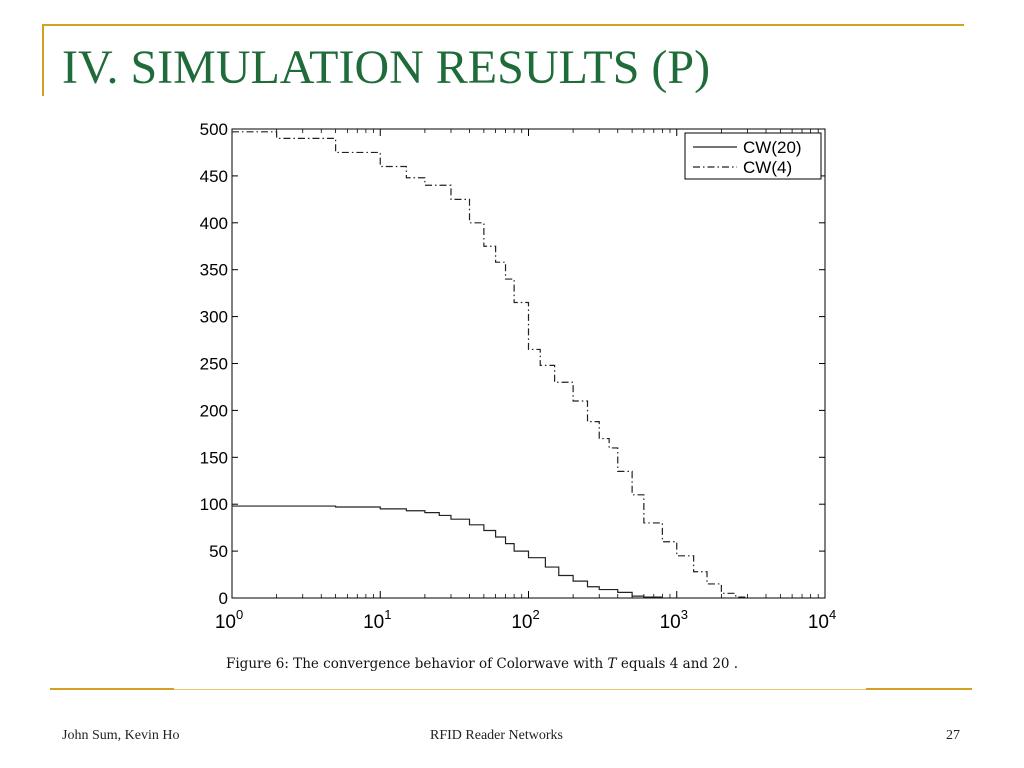 The width and height of the screenshot is (1024, 768). I want to click on footer-presentation-title: RFID Reader Networks, so click(496, 735).